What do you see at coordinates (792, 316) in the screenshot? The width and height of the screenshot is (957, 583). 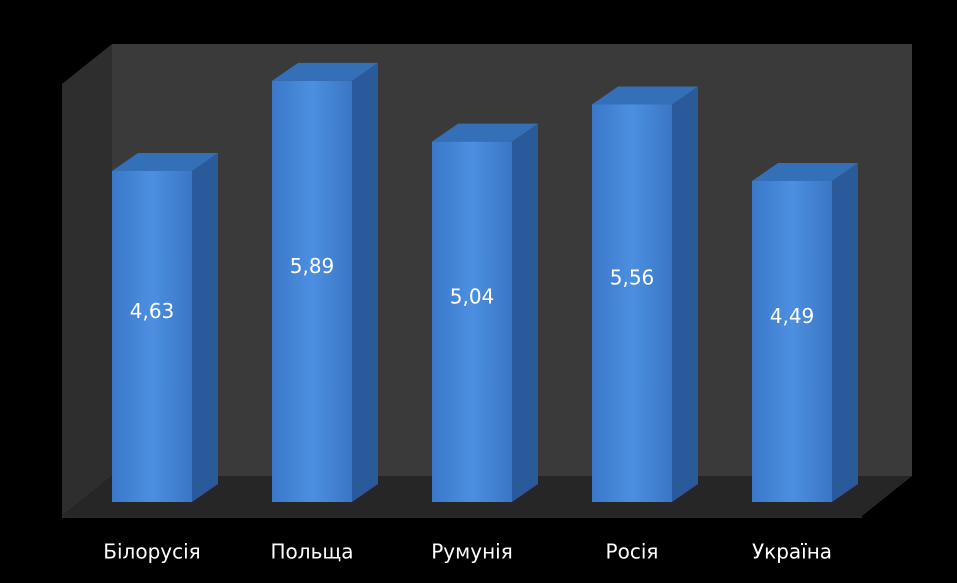 I see `data-label: 4,49` at bounding box center [792, 316].